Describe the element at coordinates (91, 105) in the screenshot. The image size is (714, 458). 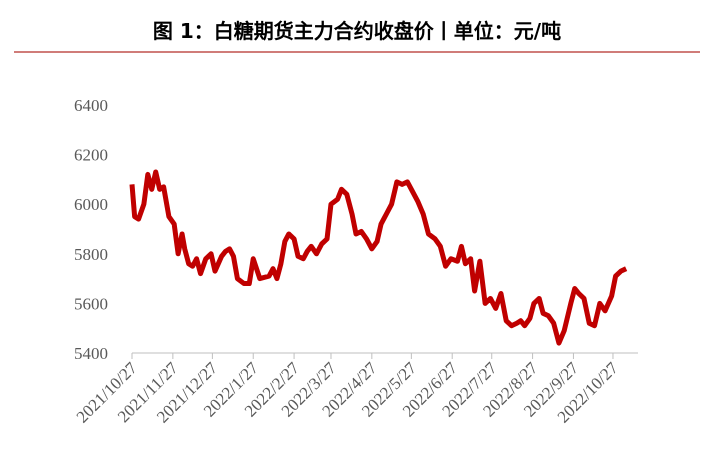
I see `y-tick-label: 6400` at that location.